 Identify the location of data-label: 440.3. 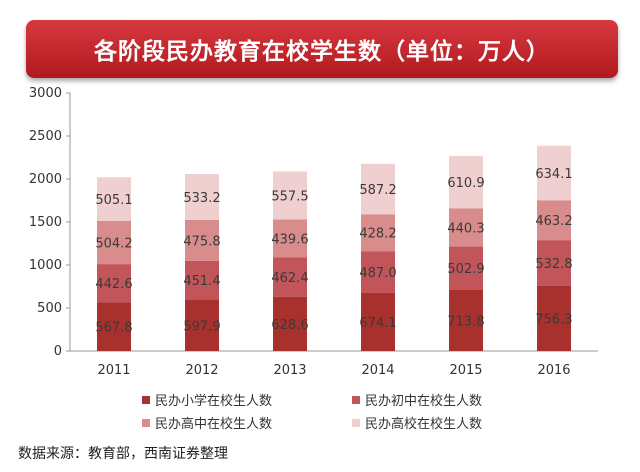
(465, 228).